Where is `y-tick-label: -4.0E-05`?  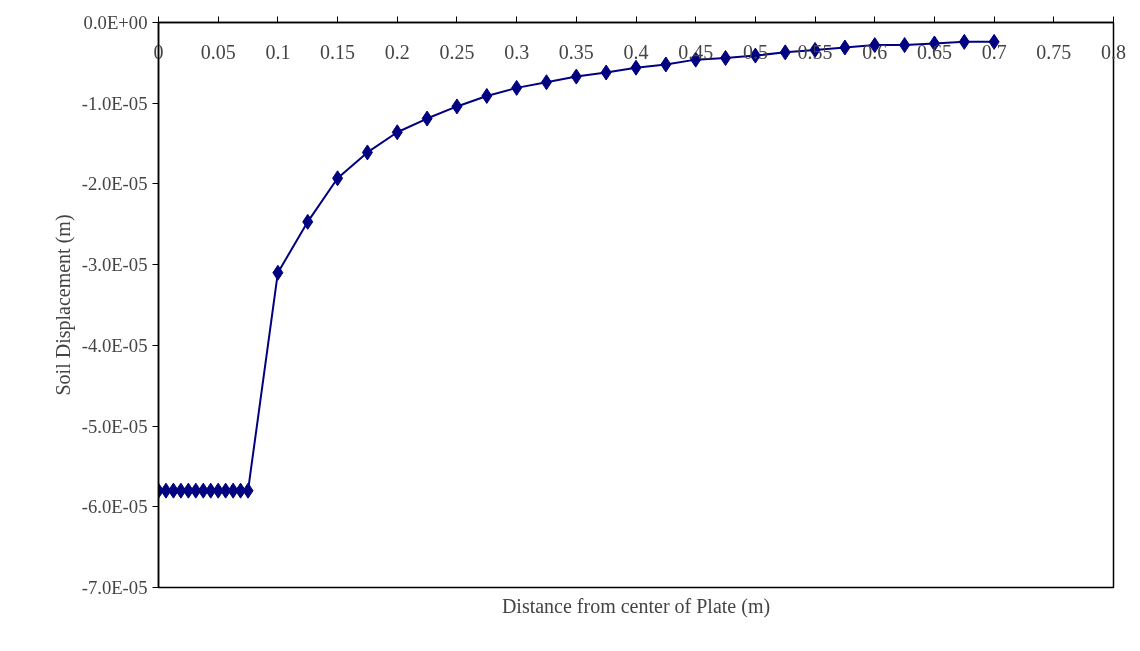
y-tick-label: -4.0E-05 is located at coordinates (114, 345).